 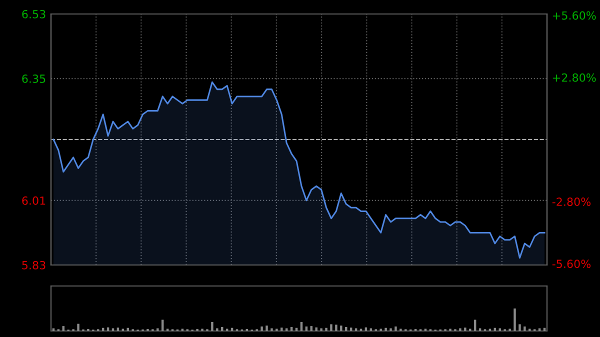 What do you see at coordinates (574, 15) in the screenshot?
I see `y2-tick-label: +5.60%` at bounding box center [574, 15].